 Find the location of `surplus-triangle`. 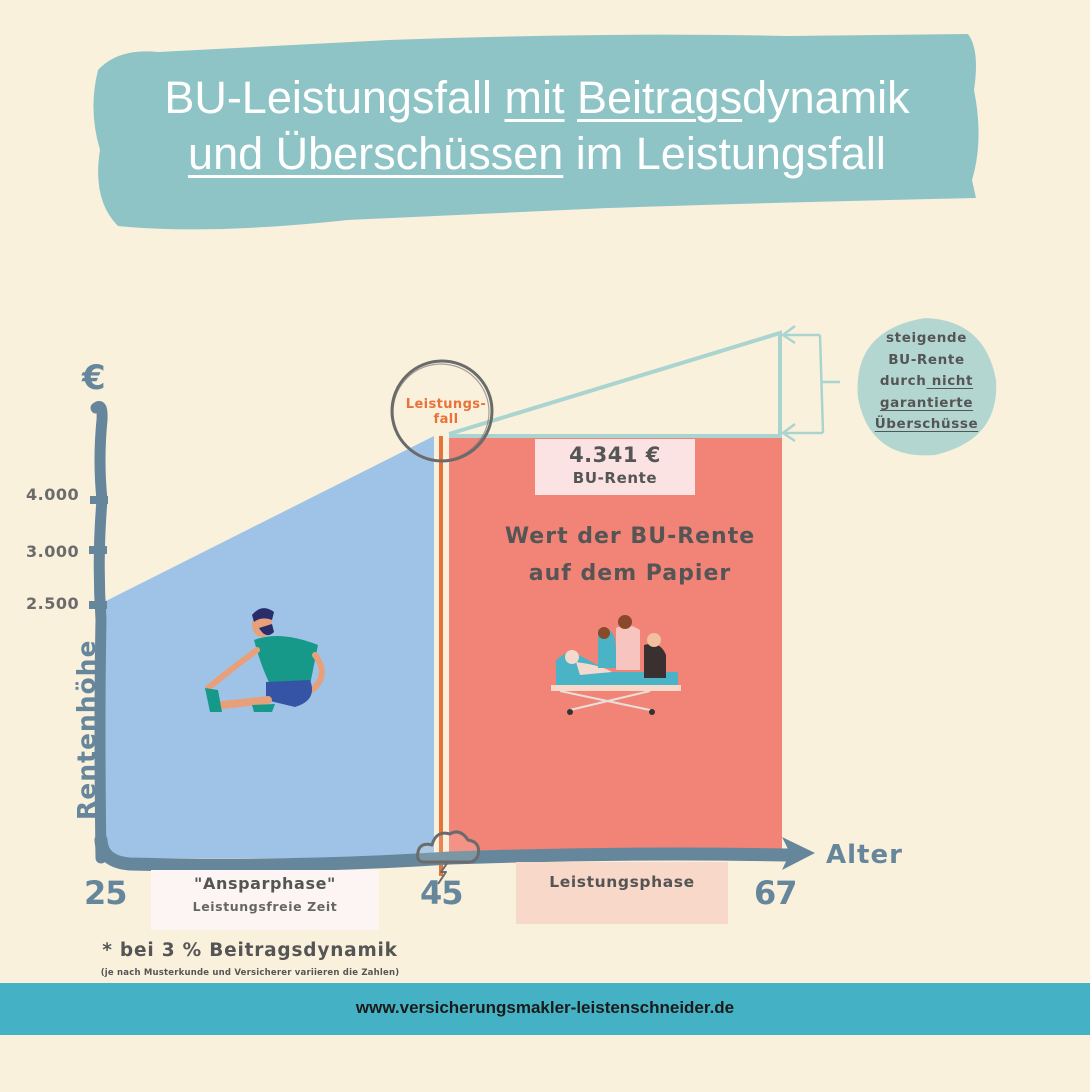

surplus-triangle is located at coordinates (615, 384).